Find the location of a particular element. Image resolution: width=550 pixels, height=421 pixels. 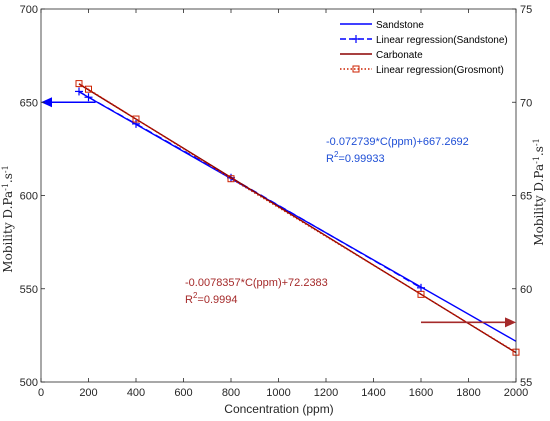

sandstone-annotation: -0.072739*C(ppm)+667.2692 R2=0.99933 is located at coordinates (397, 150).